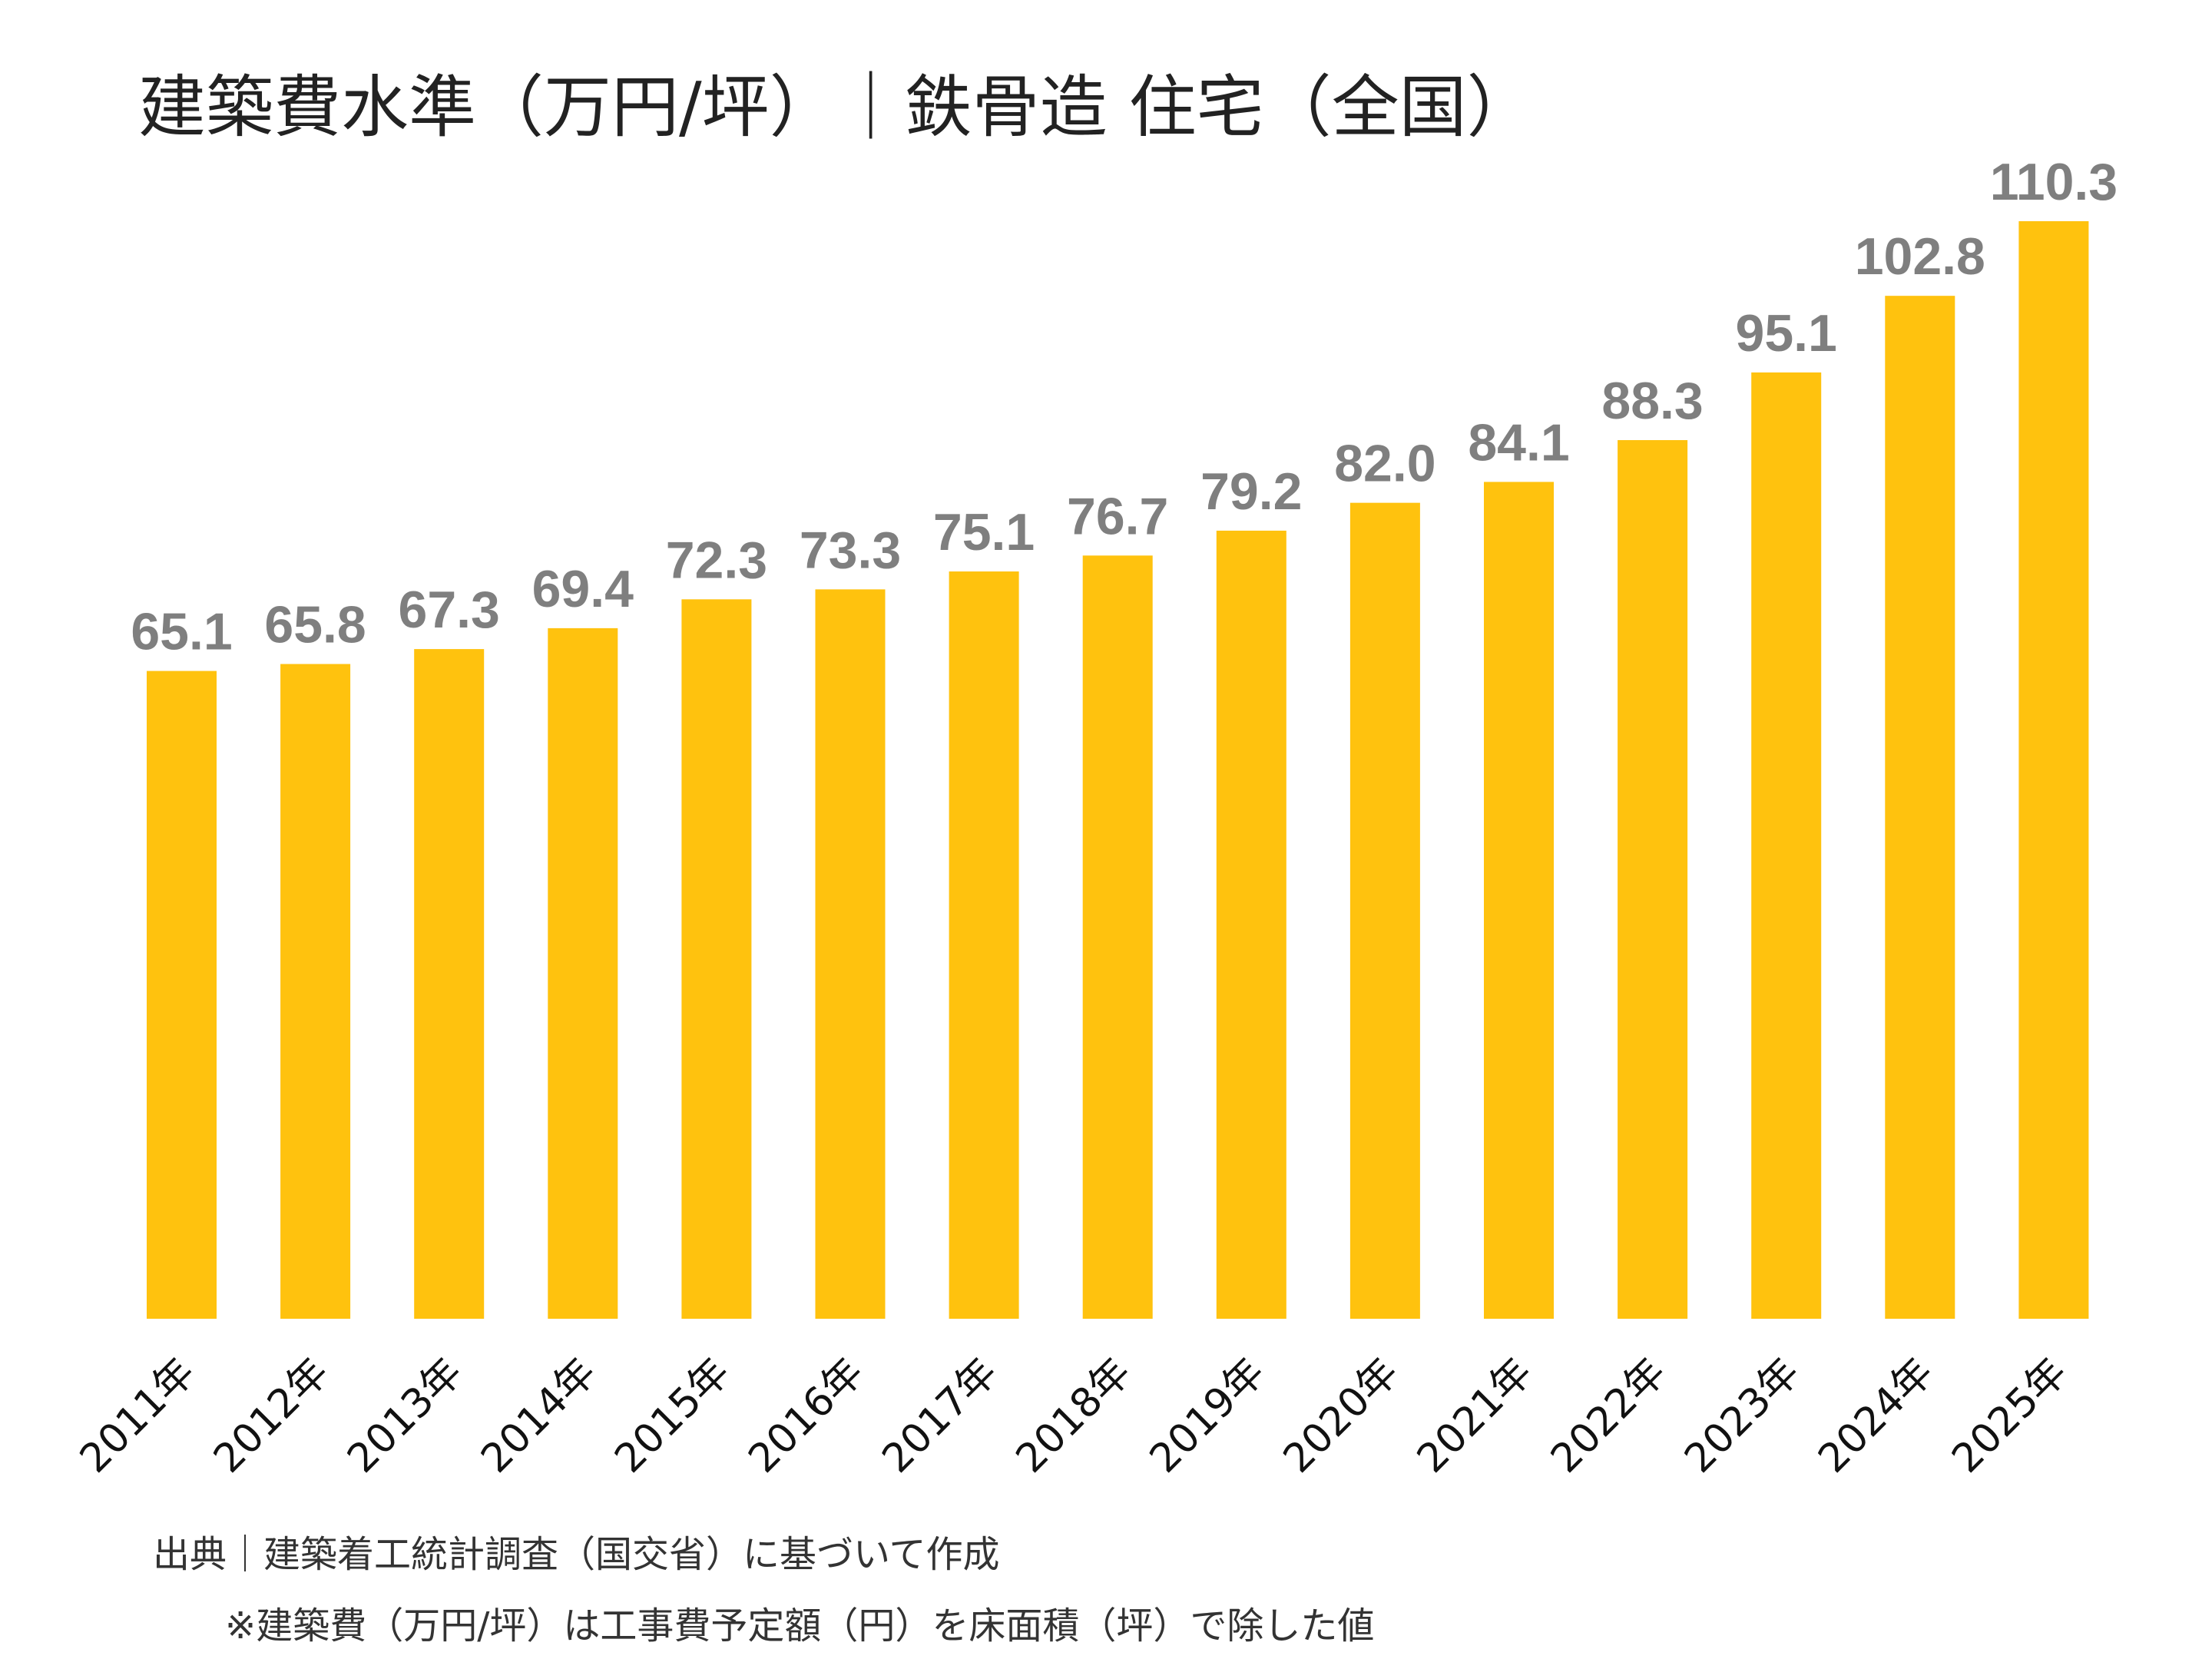 This screenshot has height=1659, width=2212. Describe the element at coordinates (405, 1416) in the screenshot. I see `x-tick-label: 2013年` at that location.